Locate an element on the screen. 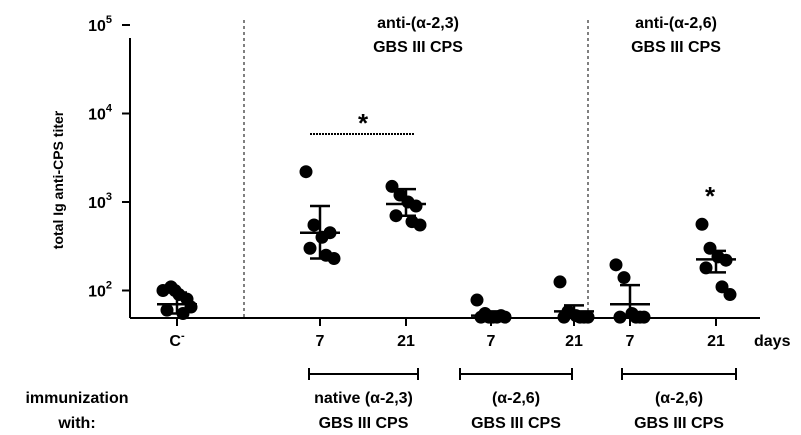  x-unit-label: days is located at coordinates (772, 341).